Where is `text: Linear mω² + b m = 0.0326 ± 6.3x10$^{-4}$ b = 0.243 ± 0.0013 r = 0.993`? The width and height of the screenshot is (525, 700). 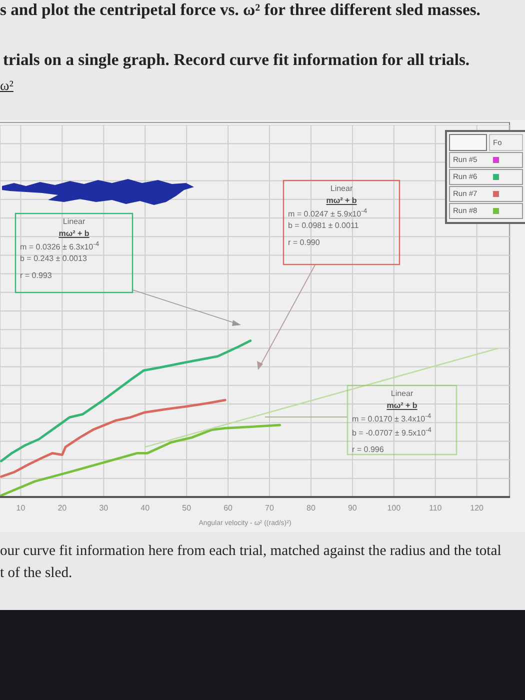
text: Linear mω² + b m = 0.0326 ± 6.3x10$^{-4}$ b = 0.243 ± 0.0013 r = 0.993 is located at coordinates (60, 248).